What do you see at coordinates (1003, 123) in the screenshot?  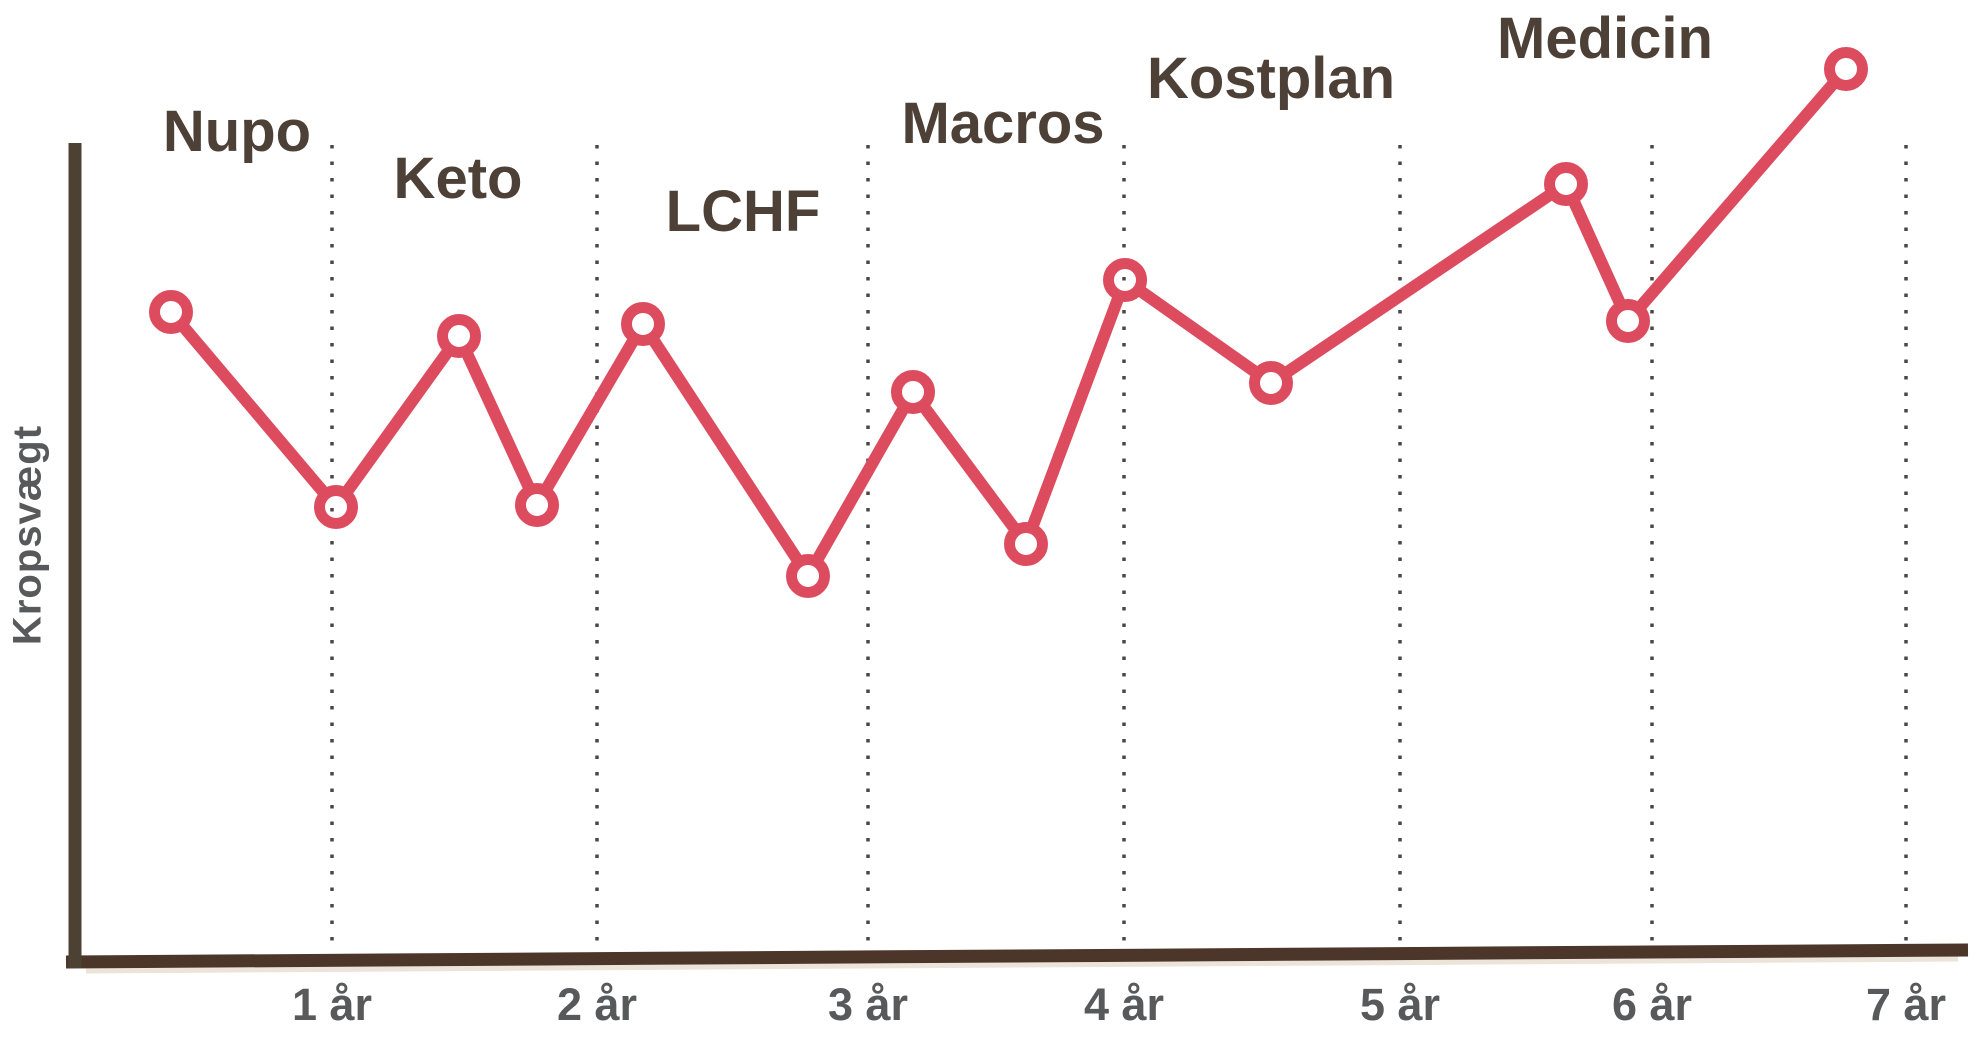 I see `phase-label-macros: Macros` at bounding box center [1003, 123].